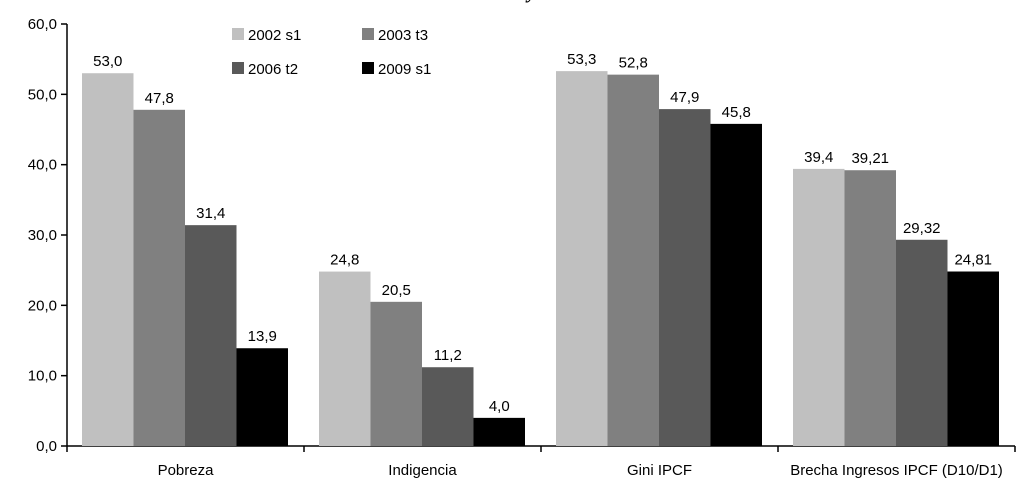  I want to click on data-label: 20,5, so click(396, 290).